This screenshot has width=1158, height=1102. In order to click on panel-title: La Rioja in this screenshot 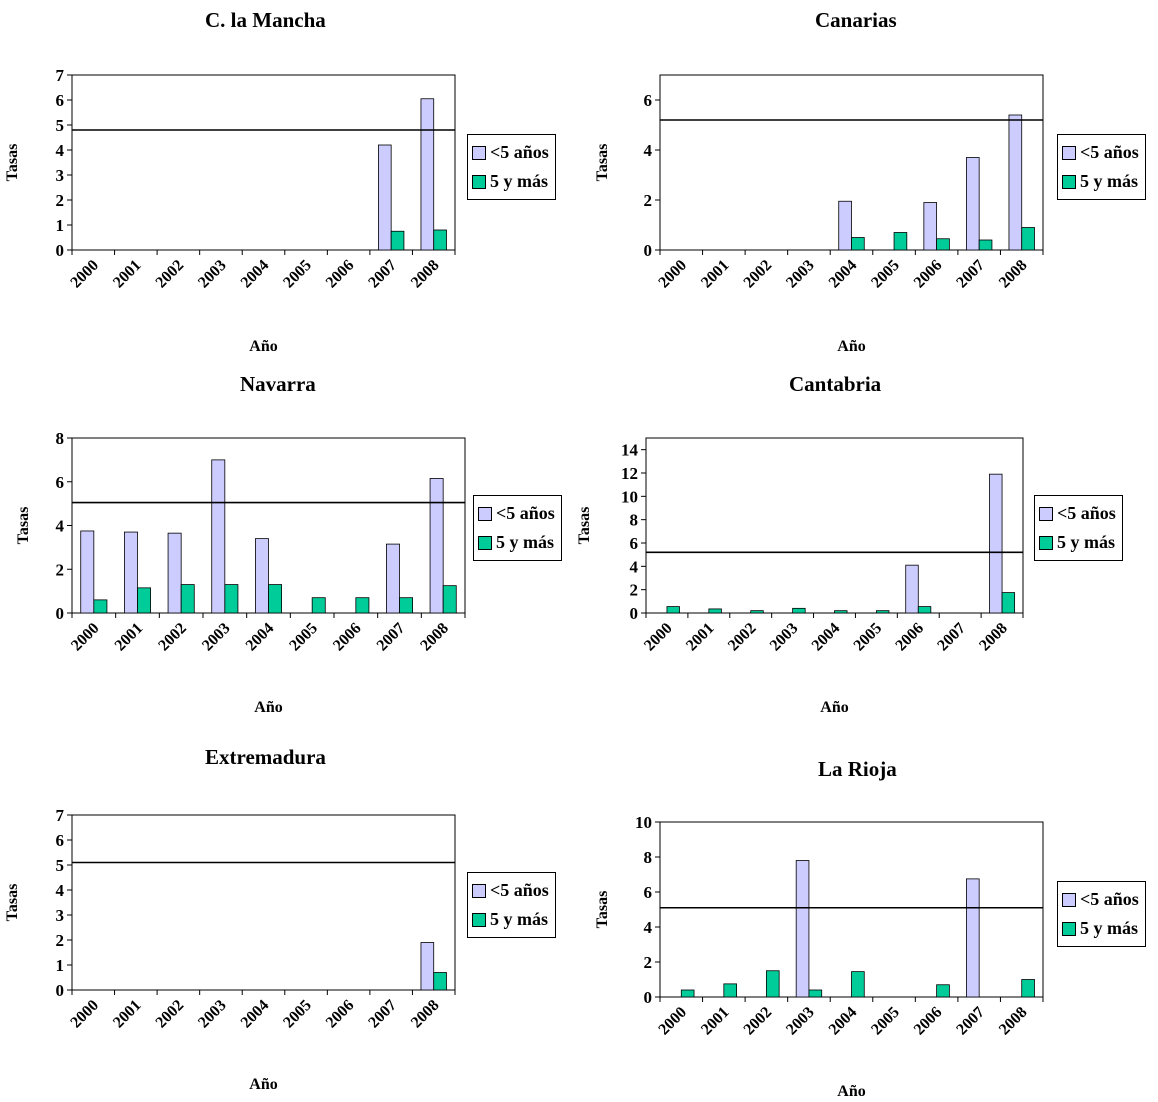, I will do `click(857, 769)`.